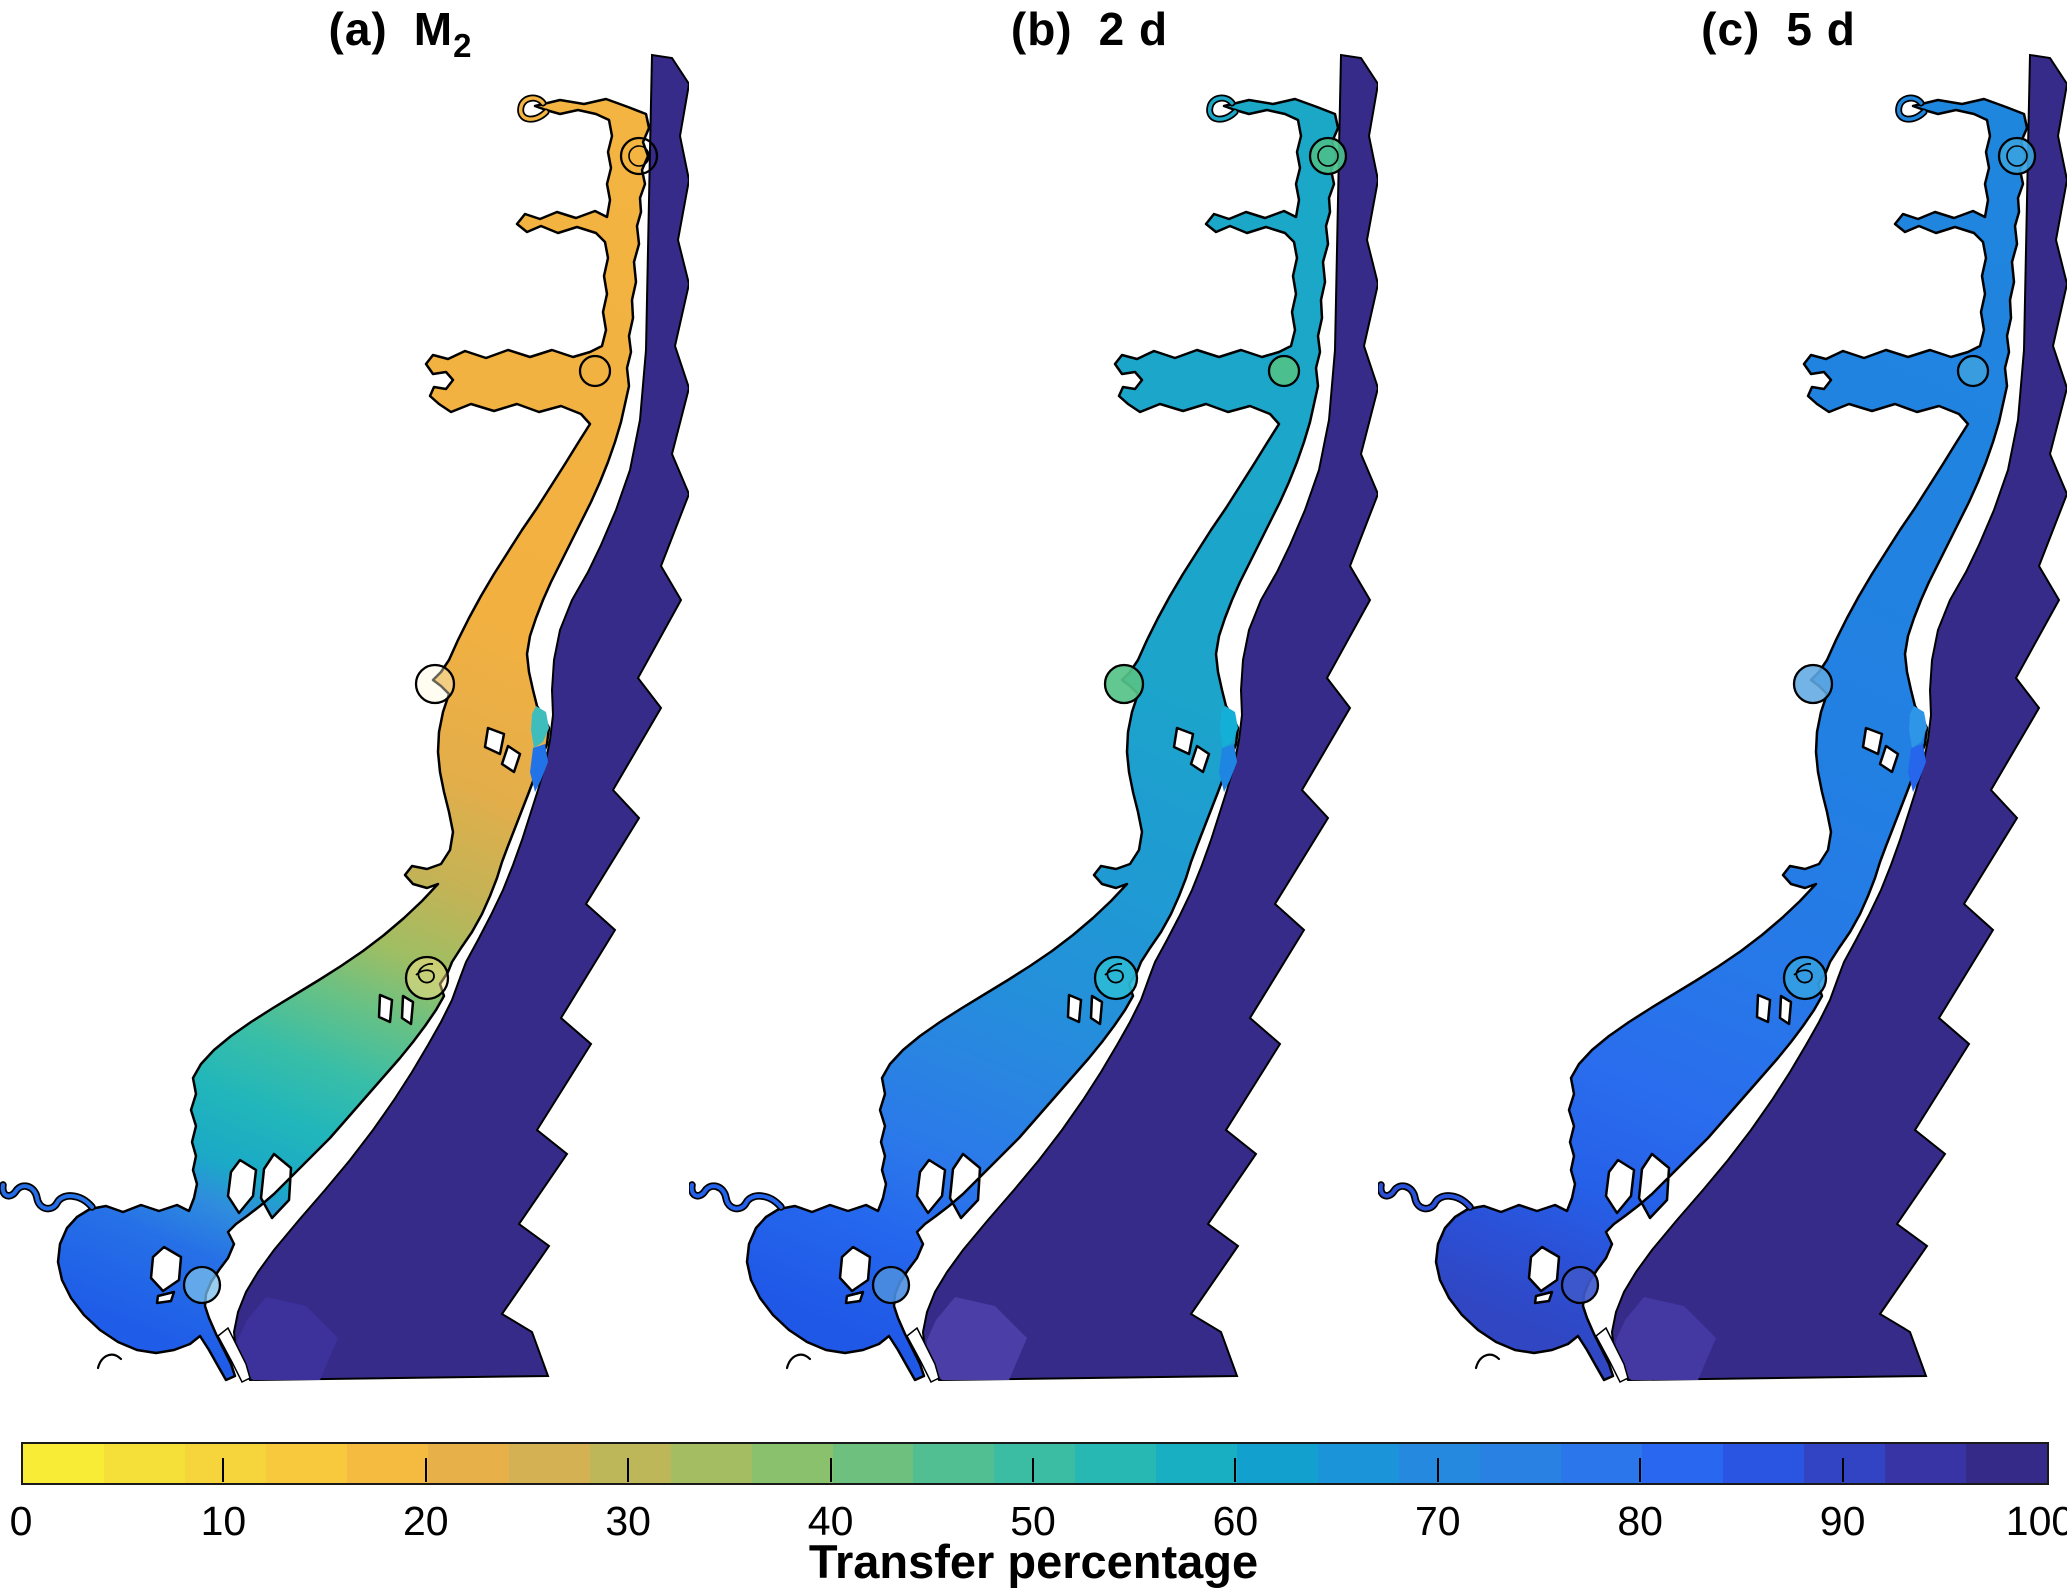 The height and width of the screenshot is (1590, 2067). I want to click on panel-label: (c), so click(1731, 29).